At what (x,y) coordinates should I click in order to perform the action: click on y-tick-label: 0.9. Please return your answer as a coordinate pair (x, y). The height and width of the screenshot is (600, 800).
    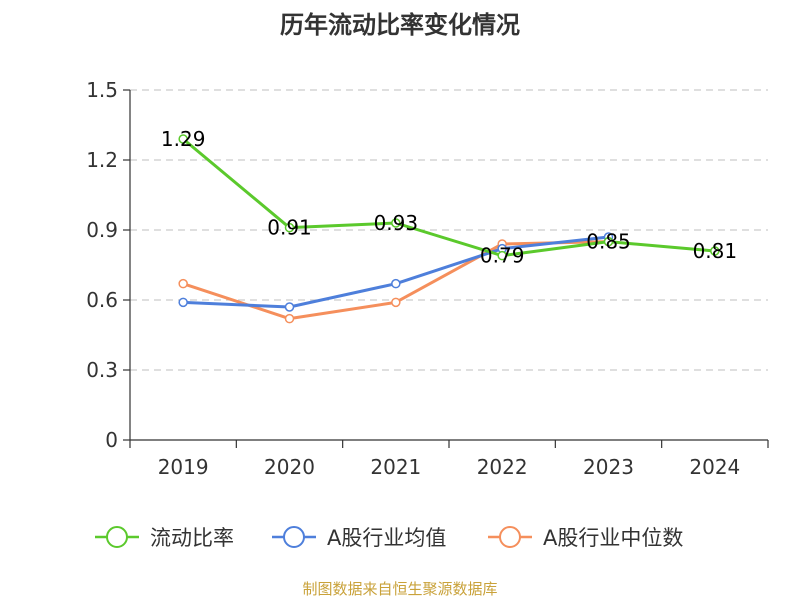
    Looking at the image, I should click on (102, 230).